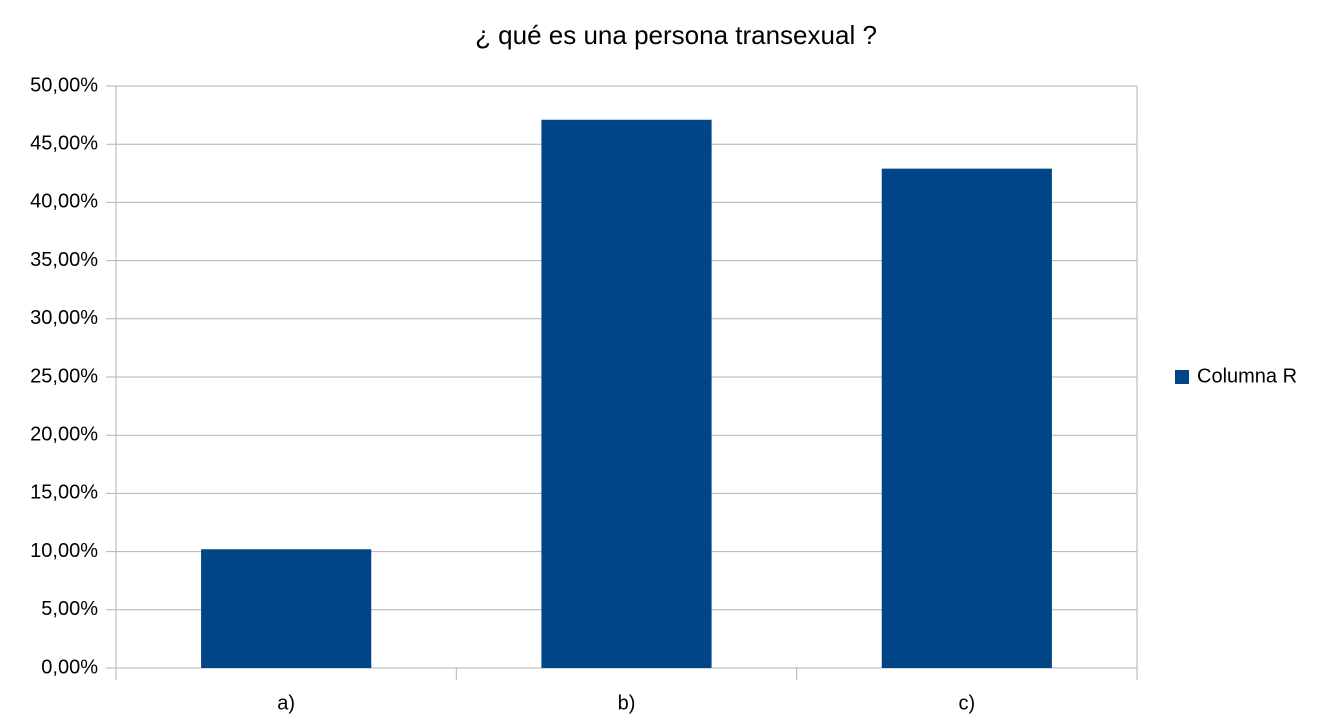 The width and height of the screenshot is (1340, 718). Describe the element at coordinates (64, 260) in the screenshot. I see `y-tick-label: 35,00%` at that location.